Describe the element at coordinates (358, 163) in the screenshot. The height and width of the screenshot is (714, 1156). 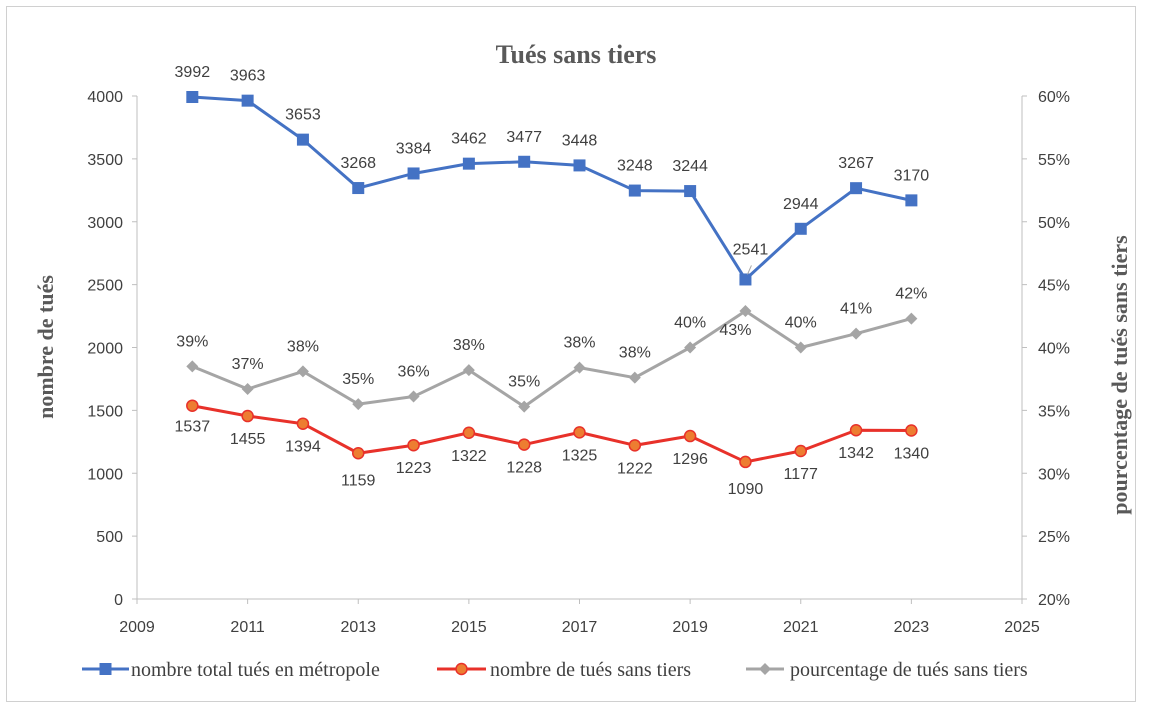
I see `data-label: 3268` at that location.